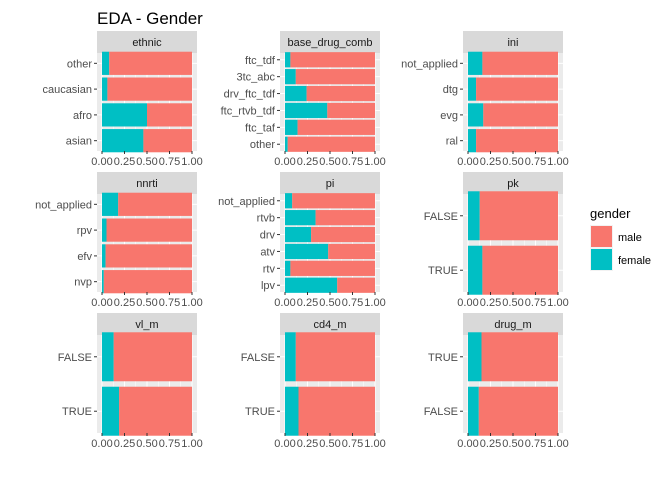  I want to click on facet-strip-label: ethnic, so click(147, 43).